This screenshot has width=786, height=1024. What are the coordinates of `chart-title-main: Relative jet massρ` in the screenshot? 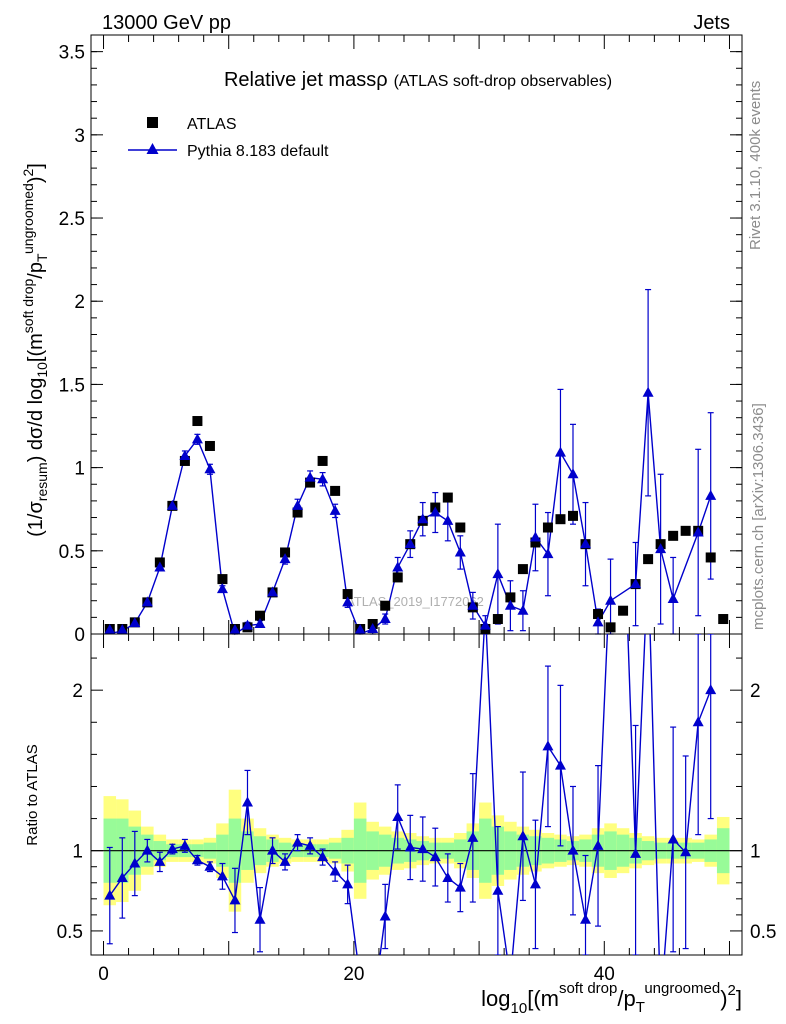 It's located at (306, 80).